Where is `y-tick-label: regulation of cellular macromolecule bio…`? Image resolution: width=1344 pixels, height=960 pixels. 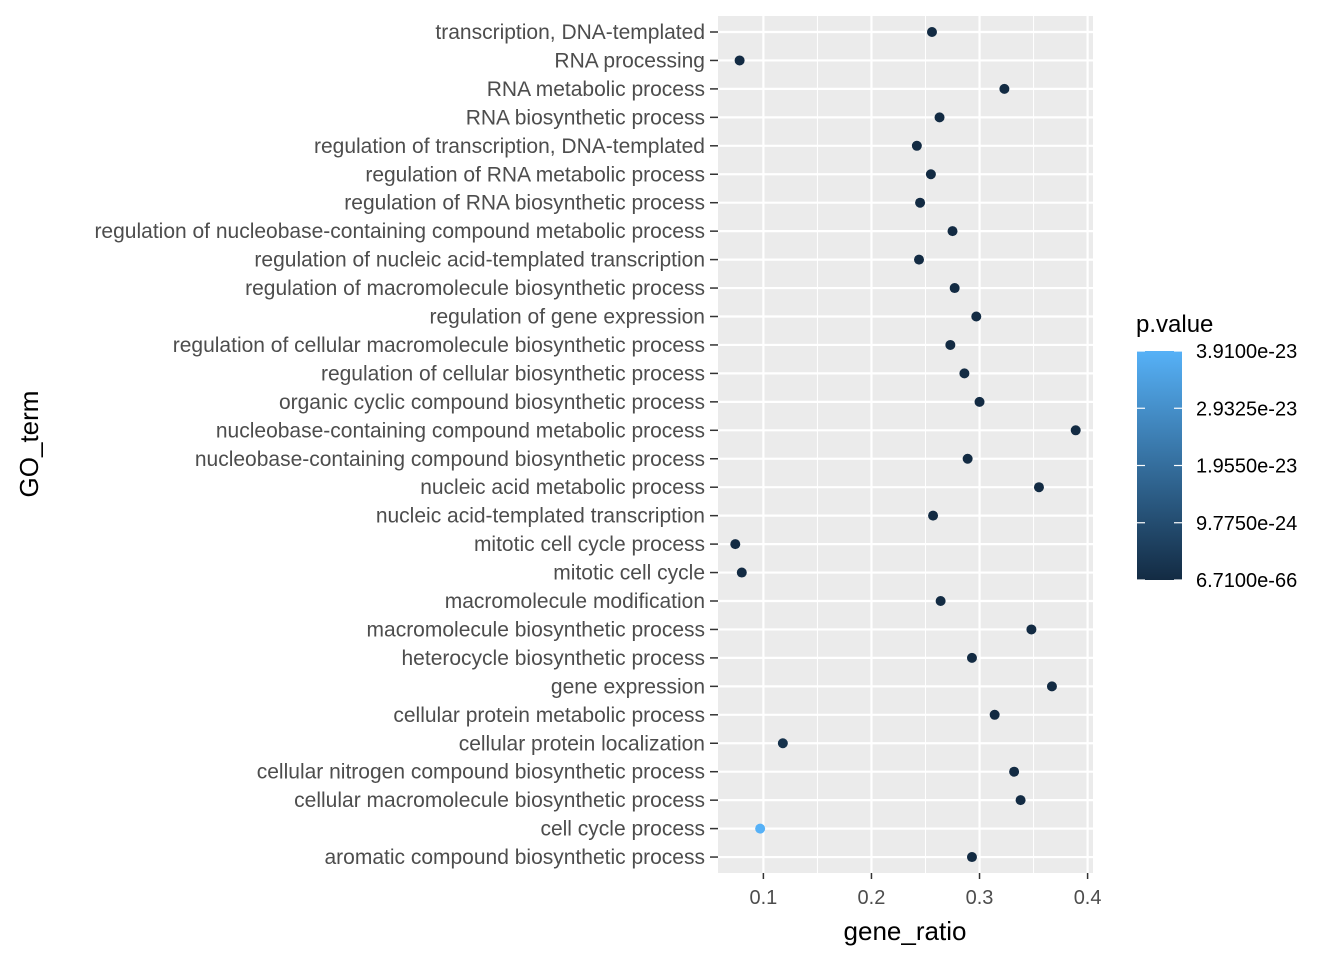 y-tick-label: regulation of cellular macromolecule bio… is located at coordinates (439, 345).